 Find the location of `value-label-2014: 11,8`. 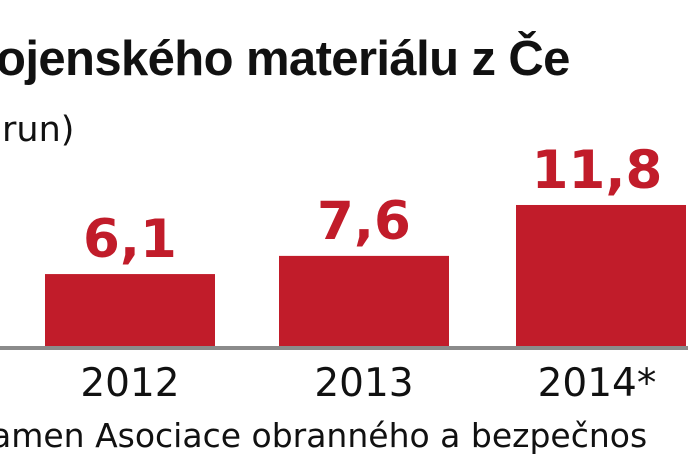

value-label-2014: 11,8 is located at coordinates (597, 170).